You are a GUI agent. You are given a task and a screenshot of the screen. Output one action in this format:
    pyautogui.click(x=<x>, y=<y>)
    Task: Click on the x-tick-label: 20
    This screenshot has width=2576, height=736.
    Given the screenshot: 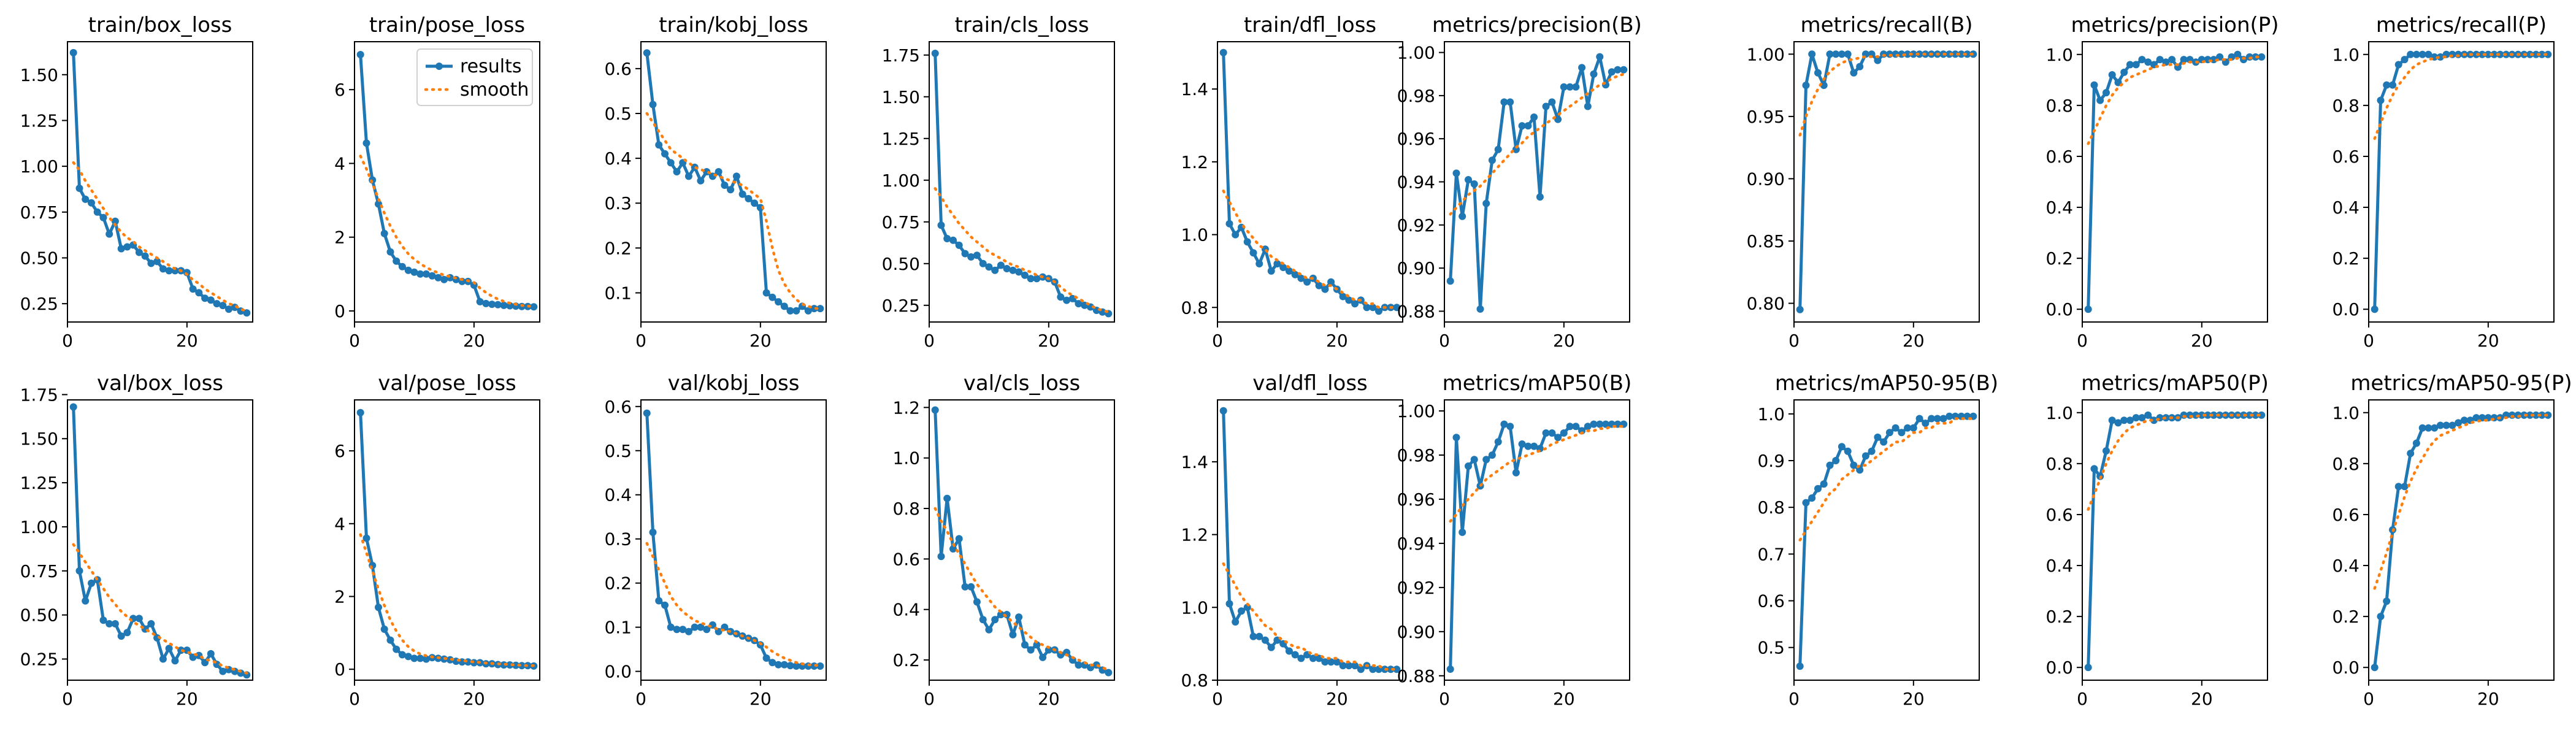 What is the action you would take?
    pyautogui.click(x=474, y=699)
    